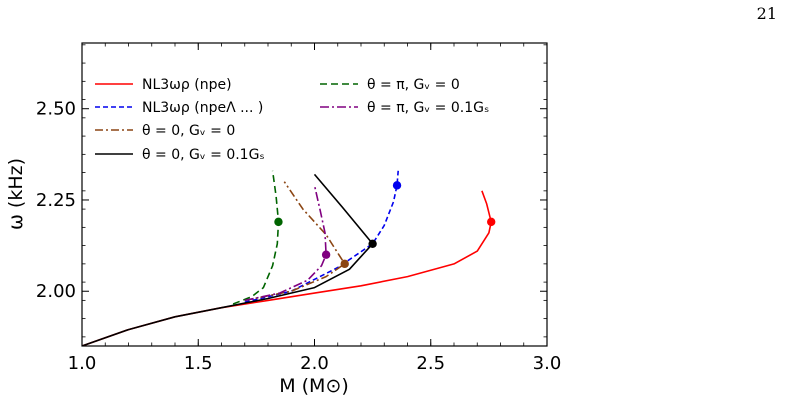 This screenshot has width=799, height=403. What do you see at coordinates (413, 85) in the screenshot?
I see `legend-label-4: θ = π, Gᵥ = 0` at bounding box center [413, 85].